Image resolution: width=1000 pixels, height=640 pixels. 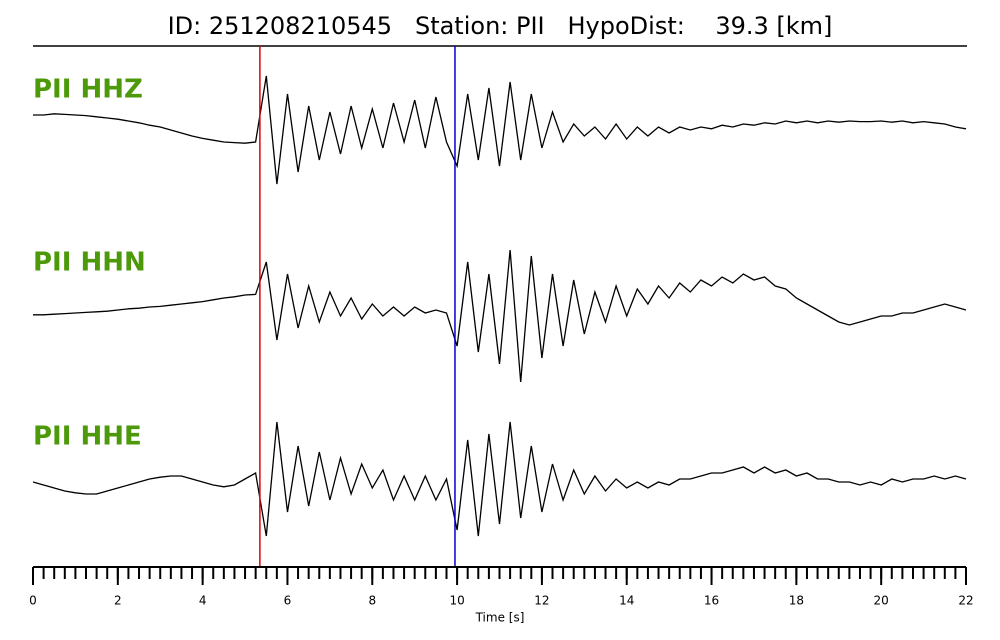 I want to click on x-tick-label: 2, so click(x=118, y=601).